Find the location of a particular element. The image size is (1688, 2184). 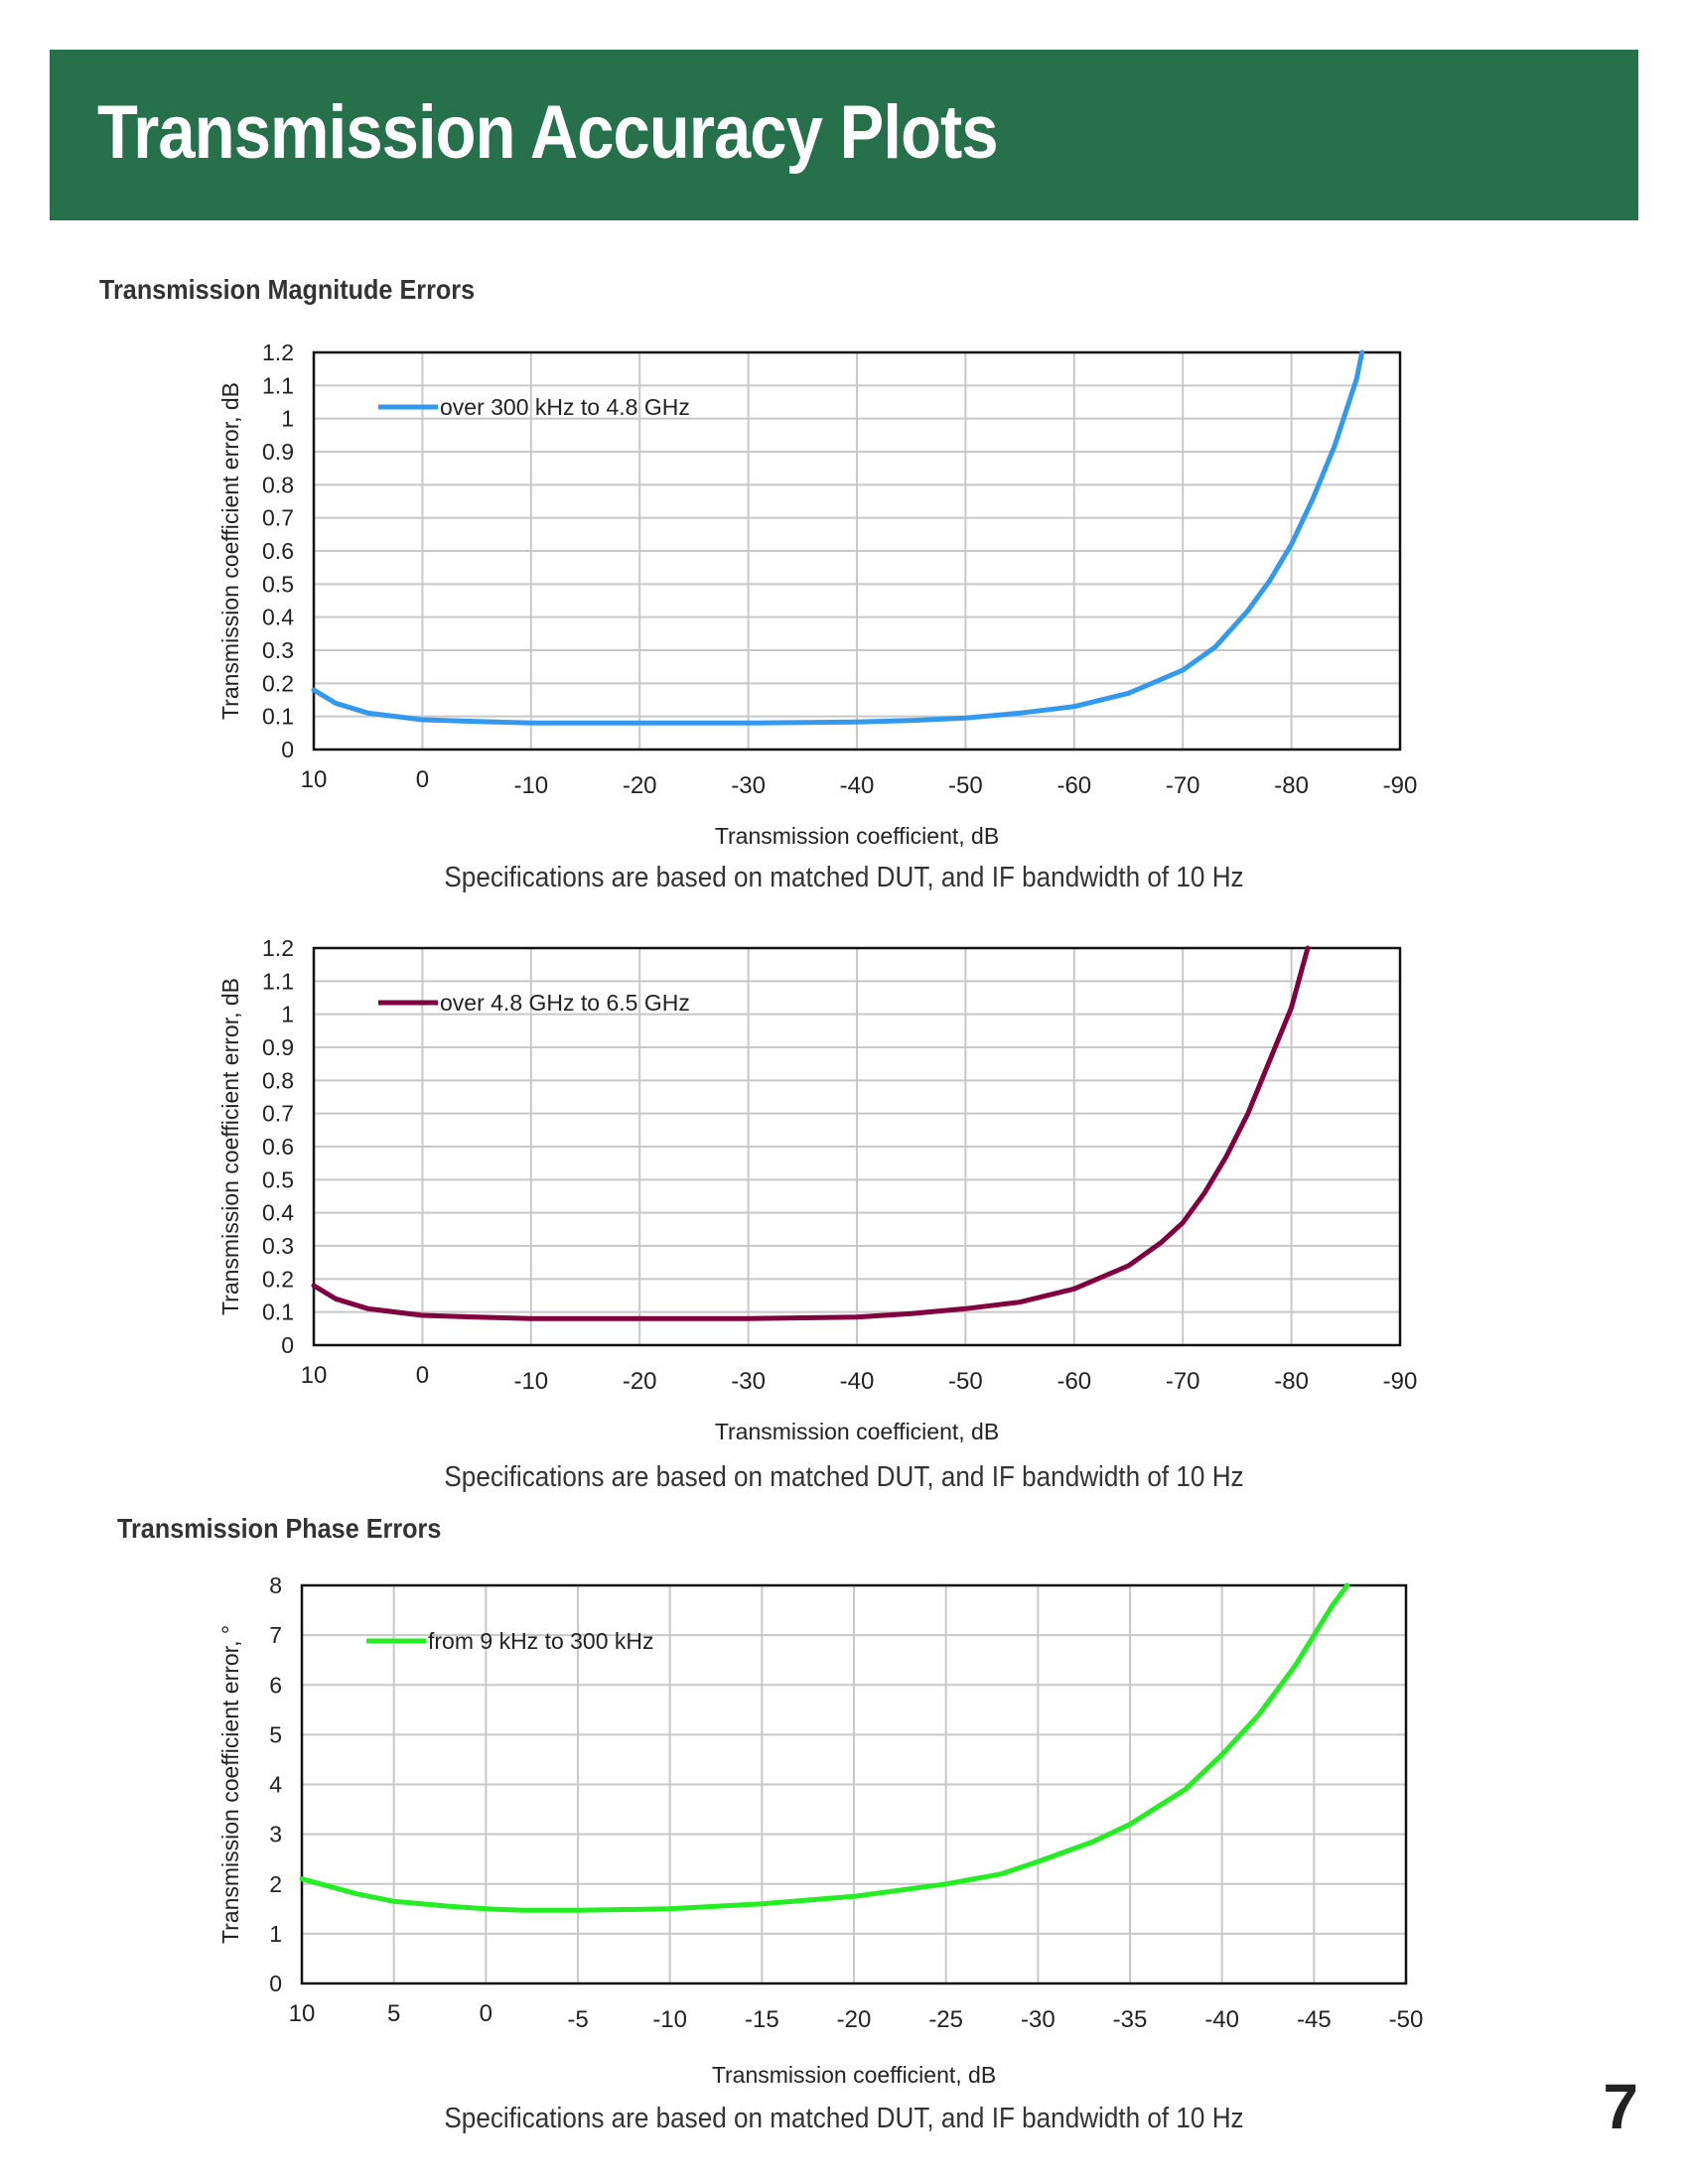

x-tick-label: 5 is located at coordinates (393, 2013).